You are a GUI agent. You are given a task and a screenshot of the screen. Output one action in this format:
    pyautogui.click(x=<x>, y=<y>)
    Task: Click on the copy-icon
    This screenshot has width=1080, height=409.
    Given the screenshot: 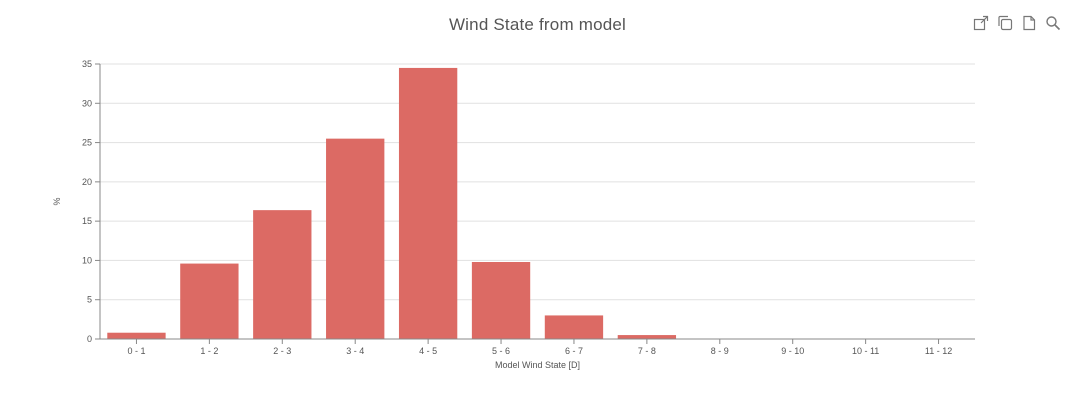 What is the action you would take?
    pyautogui.click(x=1005, y=23)
    